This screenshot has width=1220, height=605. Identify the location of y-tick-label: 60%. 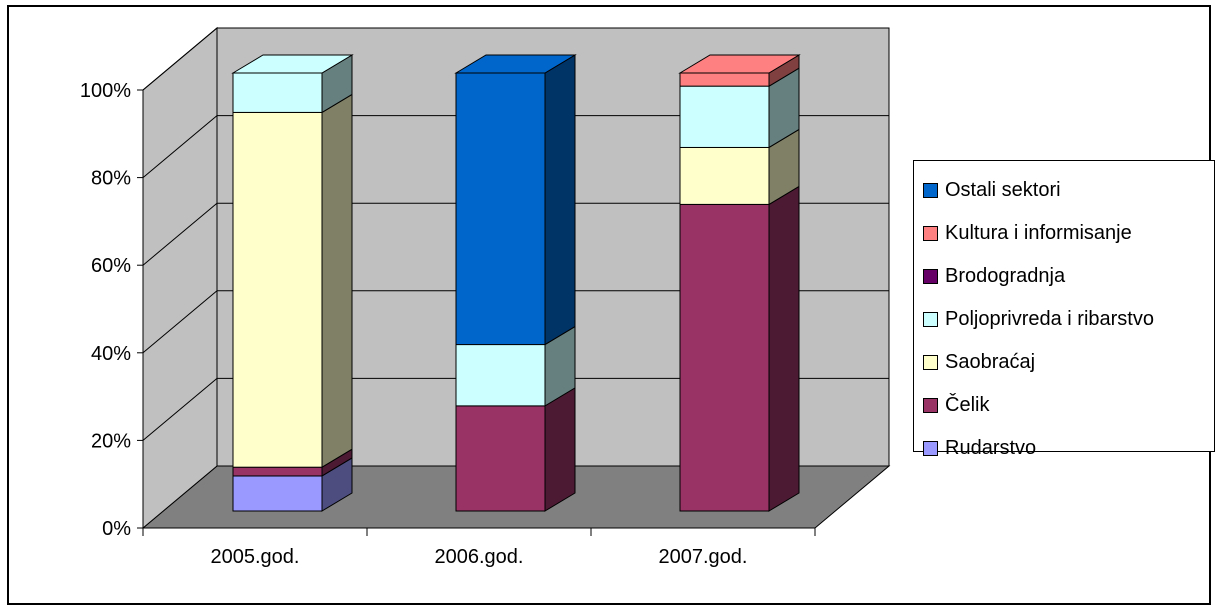
(111, 266).